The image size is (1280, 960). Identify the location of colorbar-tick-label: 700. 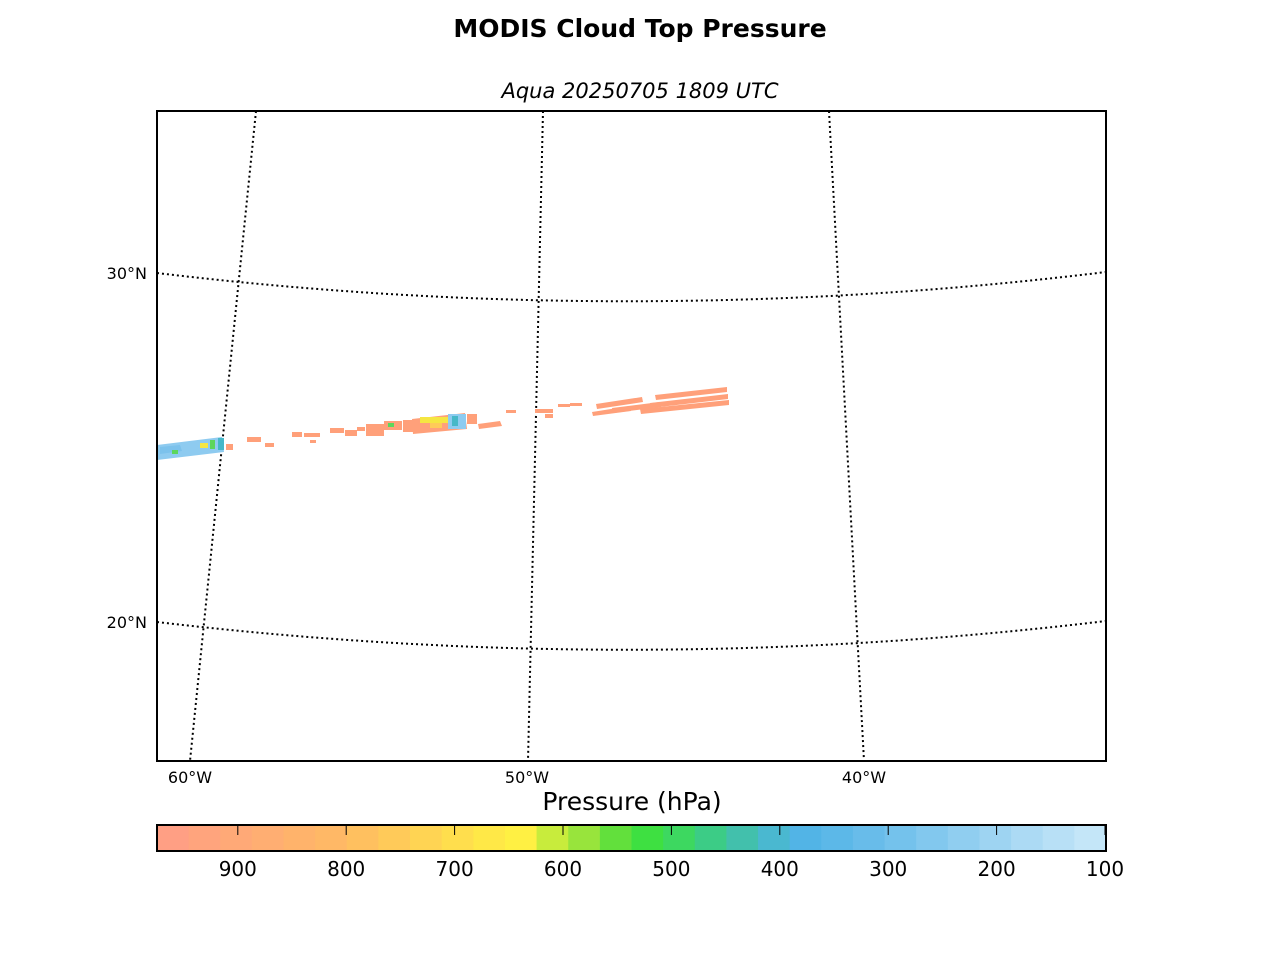
(455, 869).